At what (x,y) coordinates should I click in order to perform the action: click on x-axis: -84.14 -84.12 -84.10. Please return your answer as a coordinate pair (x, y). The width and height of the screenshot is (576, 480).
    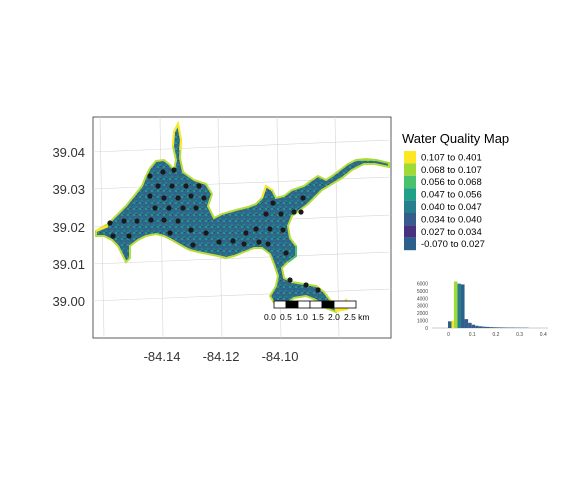
    Looking at the image, I should click on (221, 356).